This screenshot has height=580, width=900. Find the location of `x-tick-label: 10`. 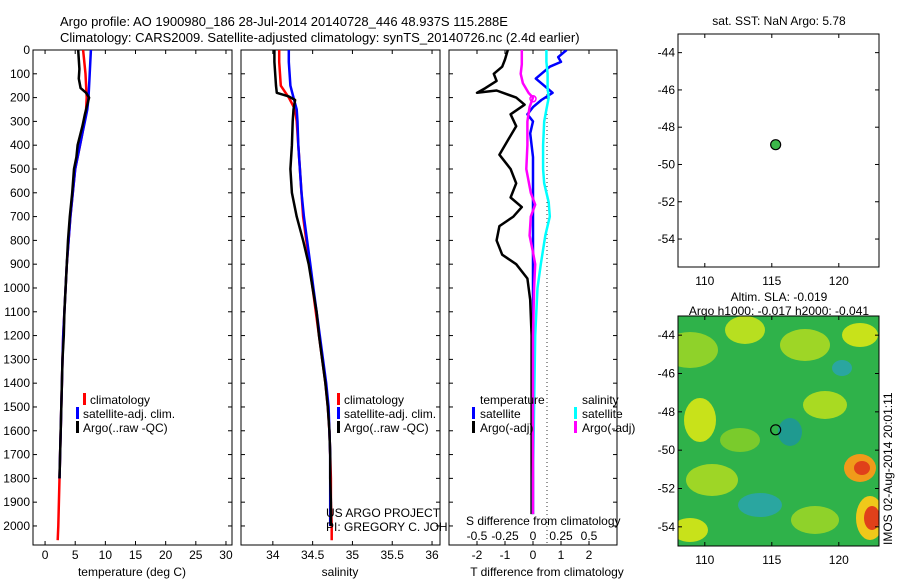

x-tick-label: 10 is located at coordinates (106, 555).